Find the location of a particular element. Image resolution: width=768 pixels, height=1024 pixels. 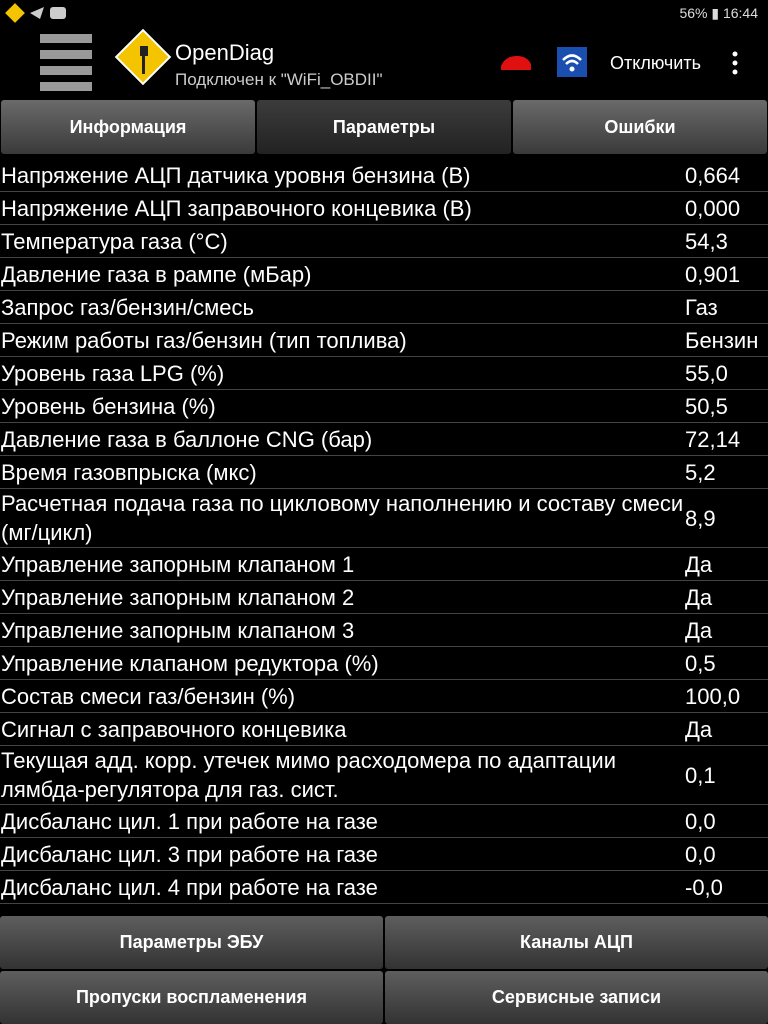

parameter-name: Дисбаланс цил. 3 при работе на газе is located at coordinates (189, 854).